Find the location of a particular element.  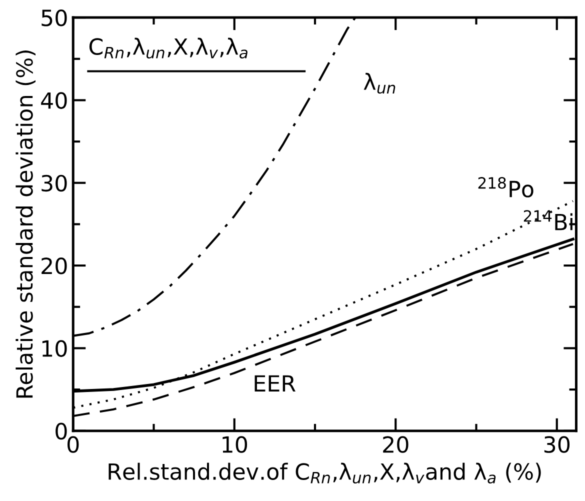

y-tick-label: 20 is located at coordinates (54, 265).